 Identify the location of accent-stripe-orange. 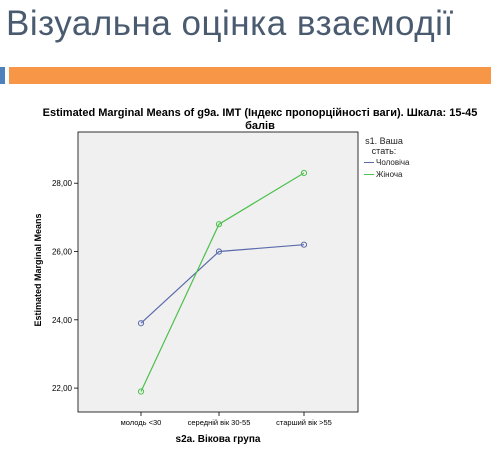
(250, 75).